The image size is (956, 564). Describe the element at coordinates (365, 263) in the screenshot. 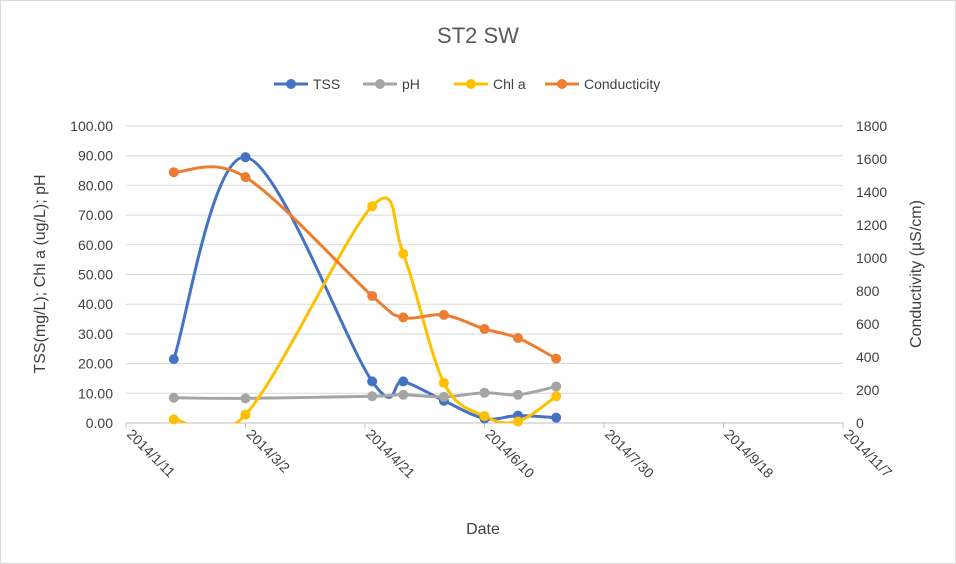

I see `series-line-conducticity` at that location.